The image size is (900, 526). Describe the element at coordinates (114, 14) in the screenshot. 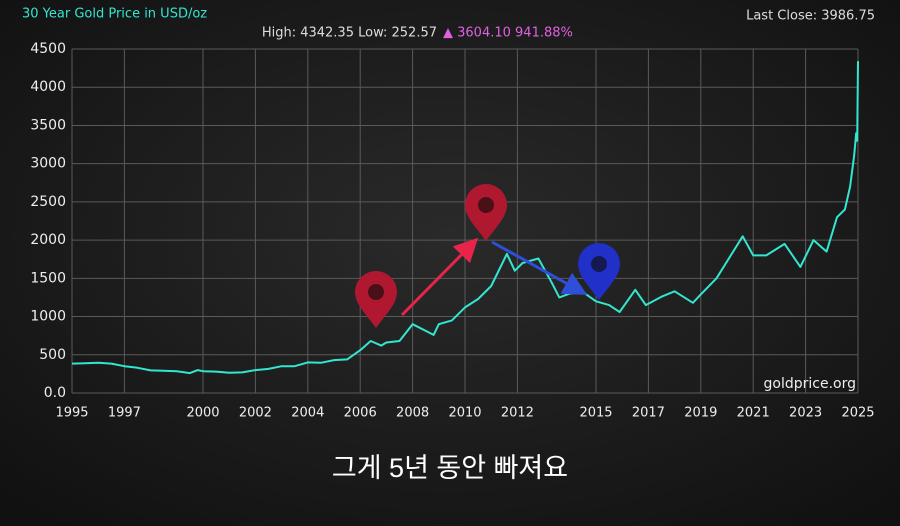

I see `chart-title: 30 Year Gold Price in USD/oz` at that location.